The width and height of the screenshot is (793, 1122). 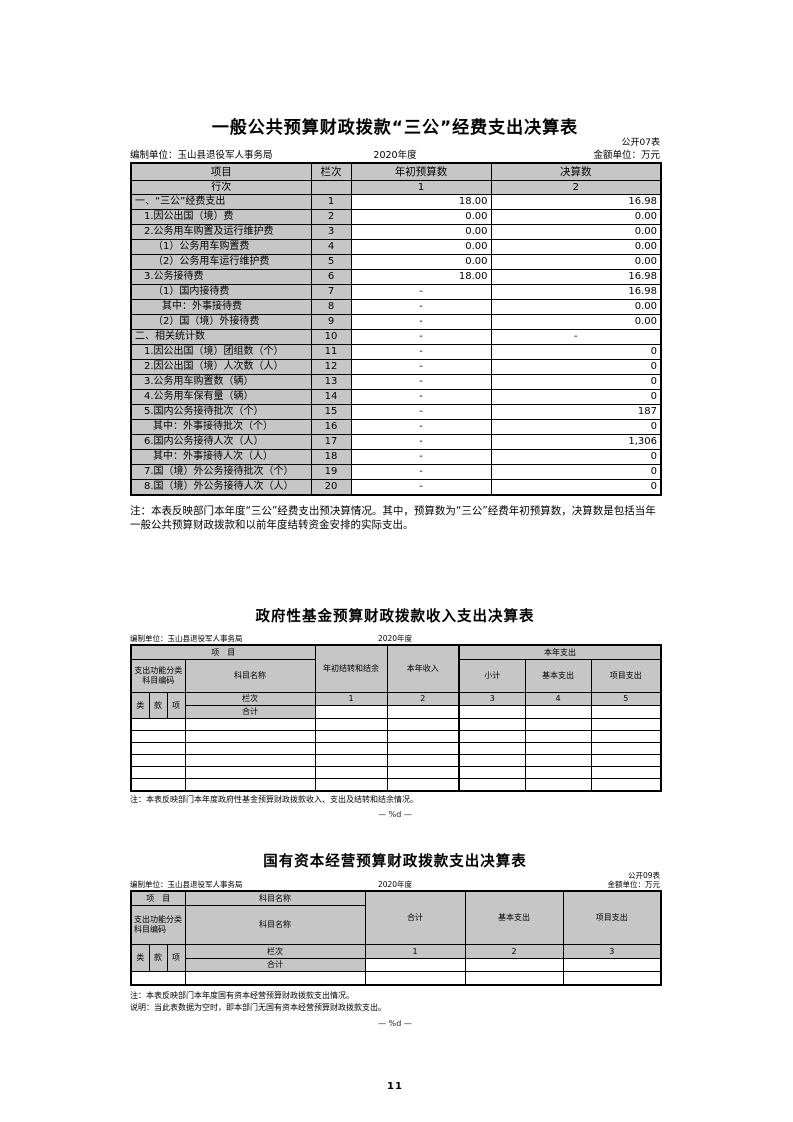 What do you see at coordinates (558, 699) in the screenshot?
I see `t2-colno-4: 4` at bounding box center [558, 699].